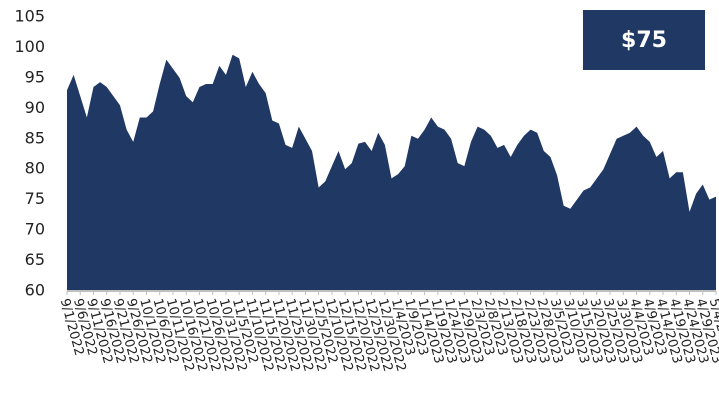 The width and height of the screenshot is (719, 415). Describe the element at coordinates (29, 46) in the screenshot. I see `y-tick-label: 100` at that location.